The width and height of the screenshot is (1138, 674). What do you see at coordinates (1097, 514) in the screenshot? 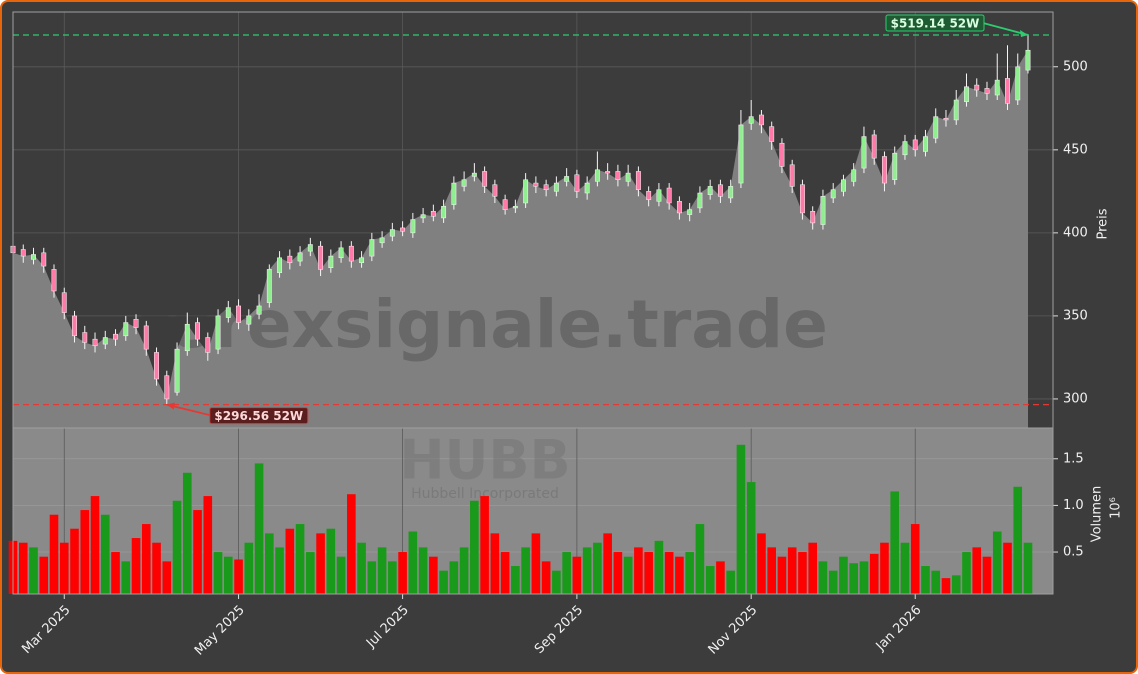
I see `volume-axis-label: Volumen` at bounding box center [1097, 514].